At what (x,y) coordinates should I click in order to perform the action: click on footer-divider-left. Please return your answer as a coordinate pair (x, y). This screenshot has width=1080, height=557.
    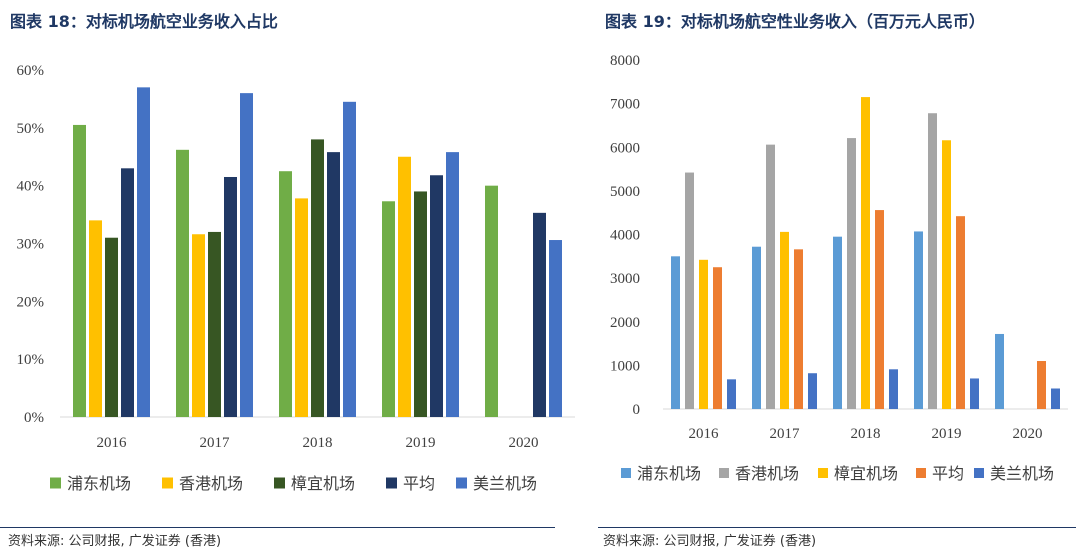
    Looking at the image, I should click on (277, 527).